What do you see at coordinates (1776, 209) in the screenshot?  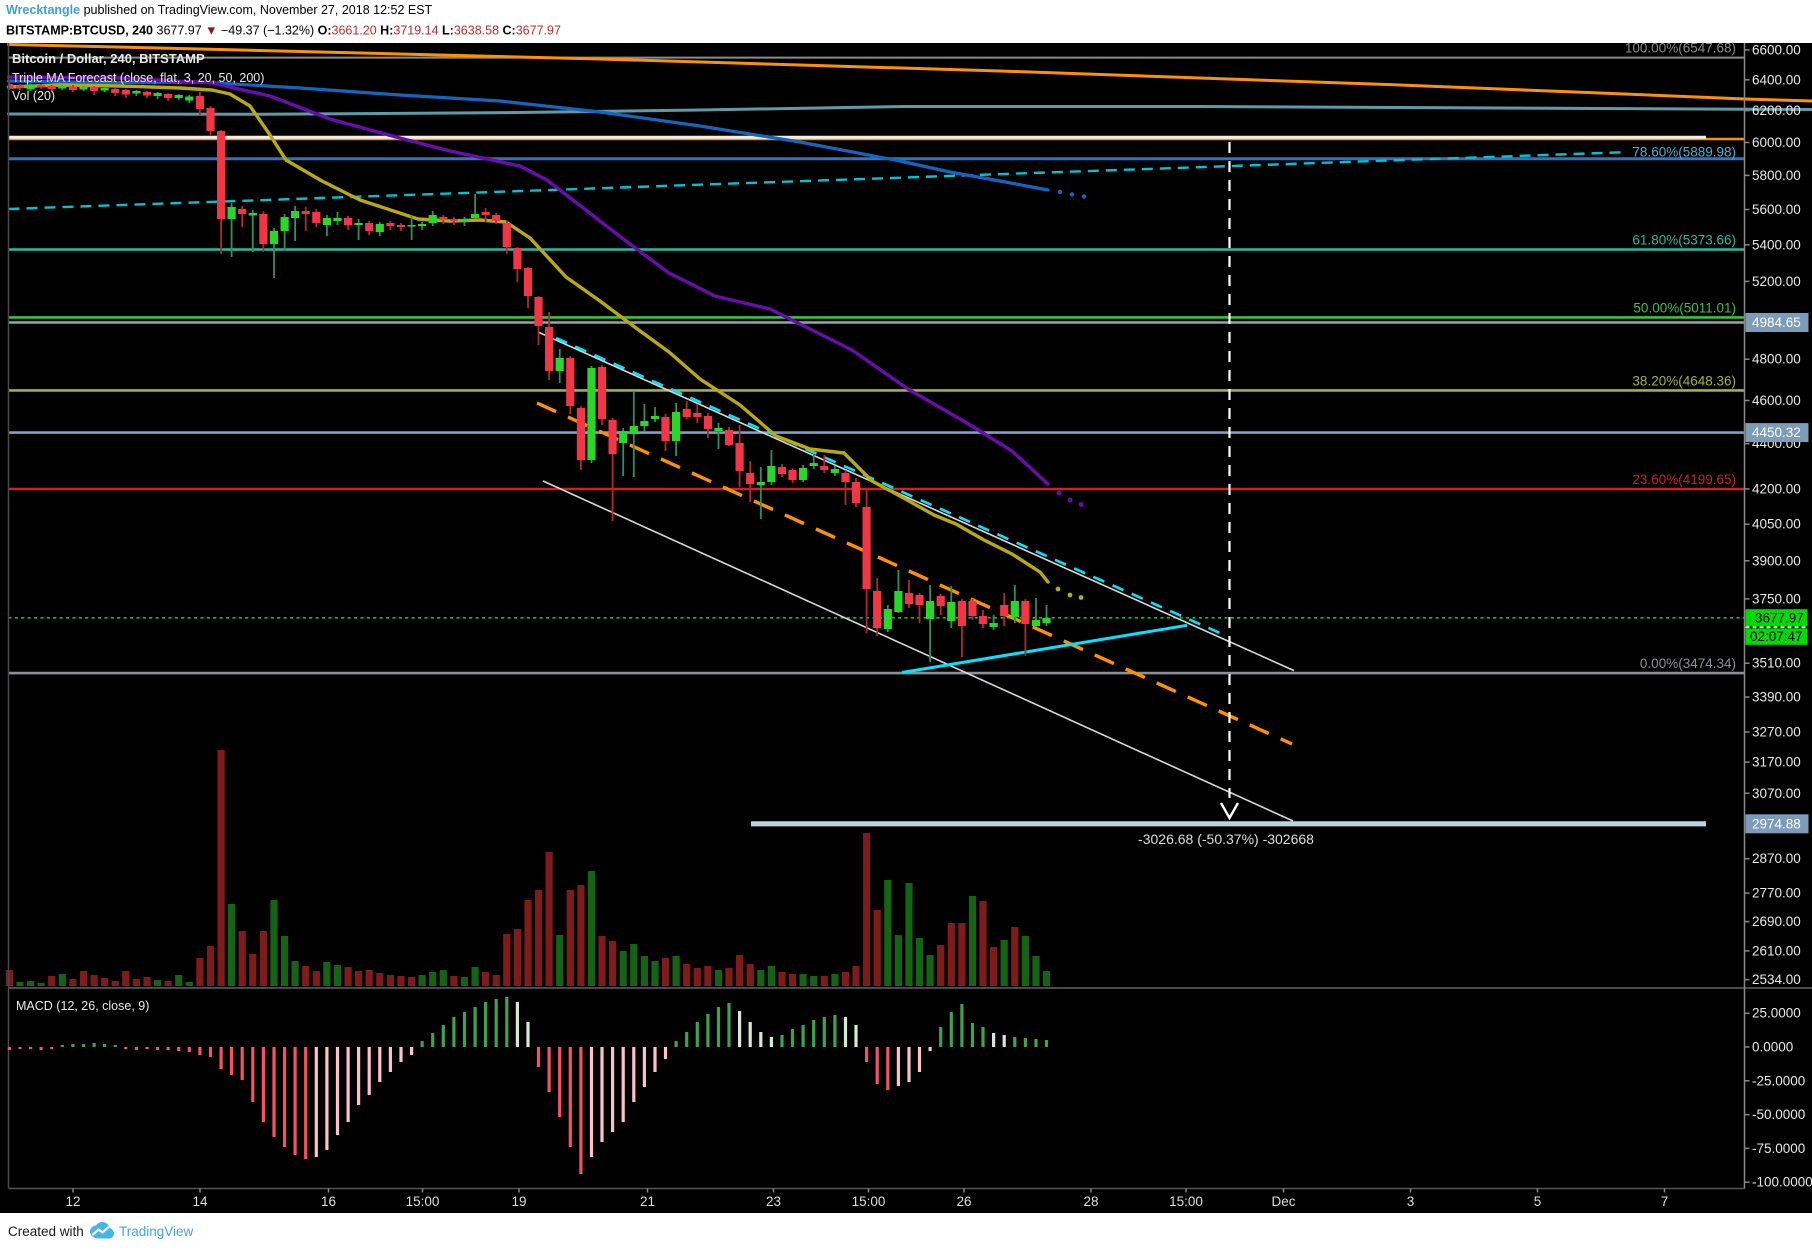 I see `svg-text: 5600.00` at bounding box center [1776, 209].